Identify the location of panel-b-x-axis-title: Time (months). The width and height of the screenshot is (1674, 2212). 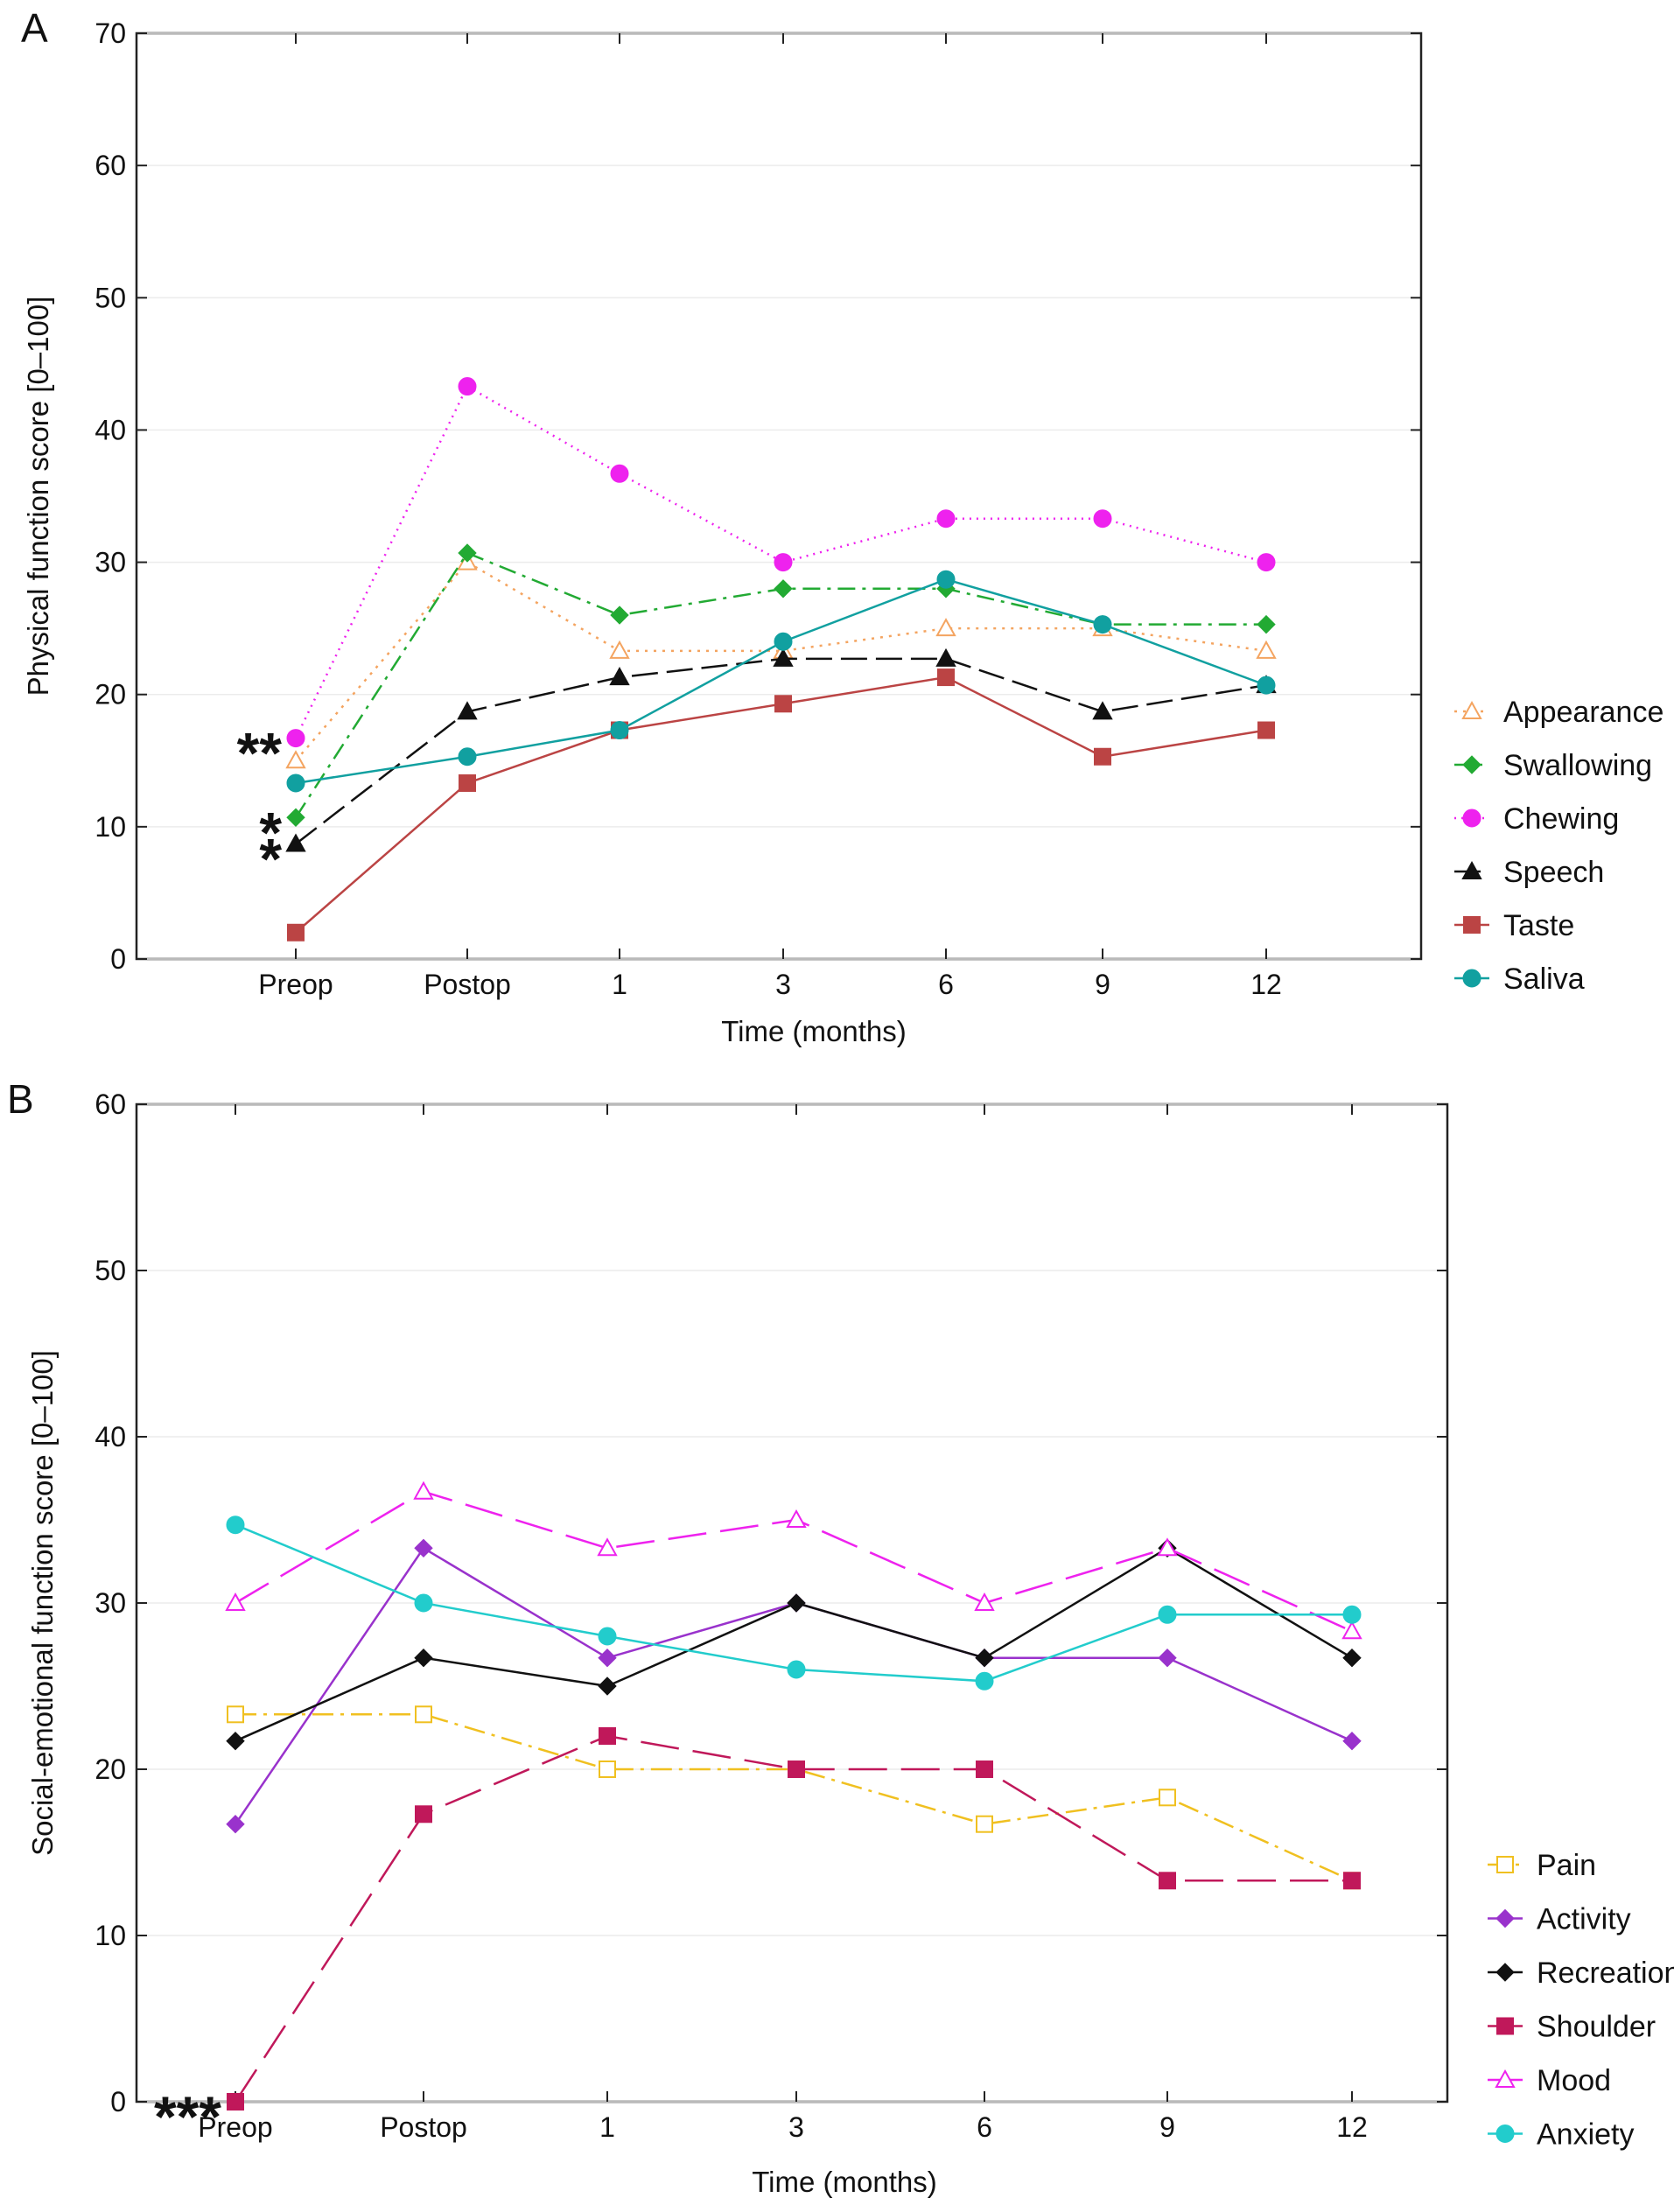
(844, 2182).